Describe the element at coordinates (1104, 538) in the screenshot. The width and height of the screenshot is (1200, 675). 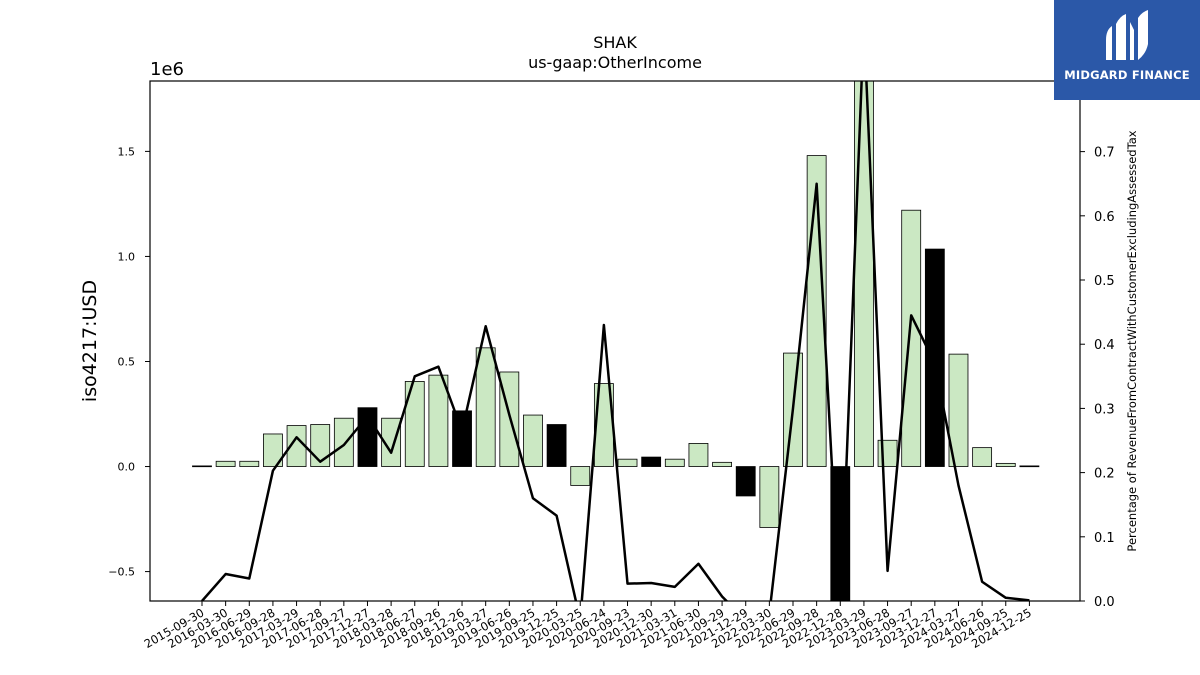
I see `y2-tick-label: 0.1` at that location.